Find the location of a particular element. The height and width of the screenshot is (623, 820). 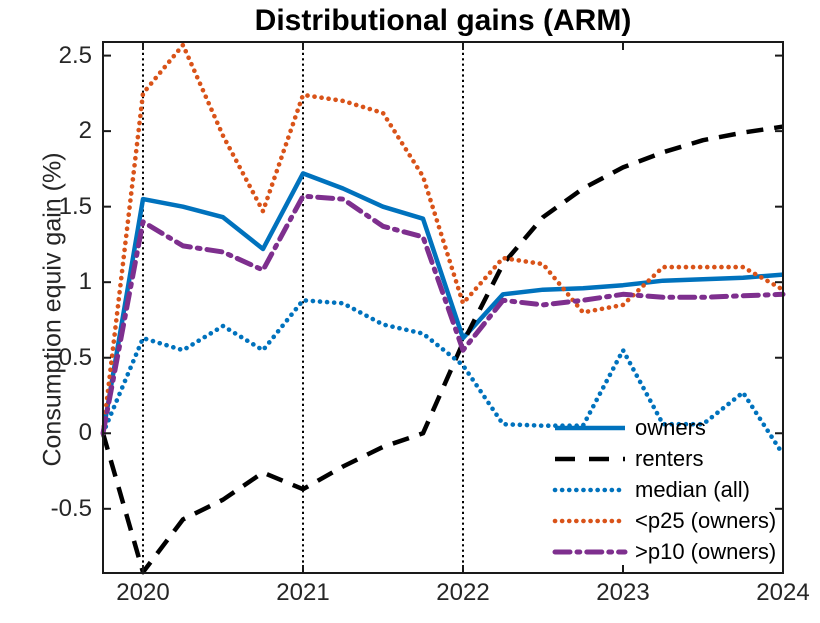

legend-label: median (all) is located at coordinates (692, 489).